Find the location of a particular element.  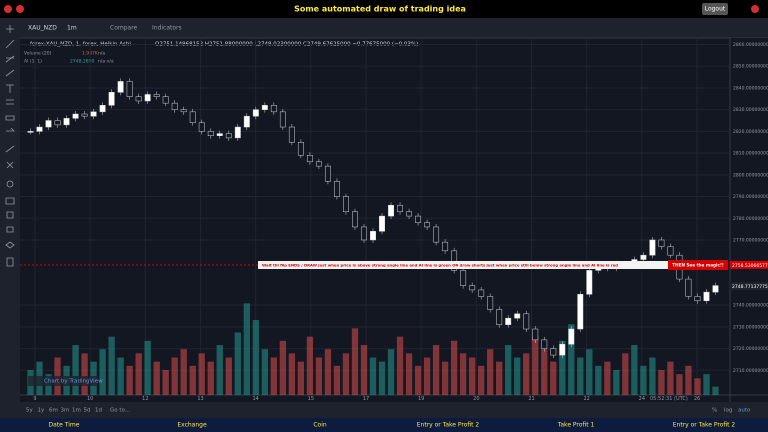

x-tick-label: 24 is located at coordinates (642, 399).